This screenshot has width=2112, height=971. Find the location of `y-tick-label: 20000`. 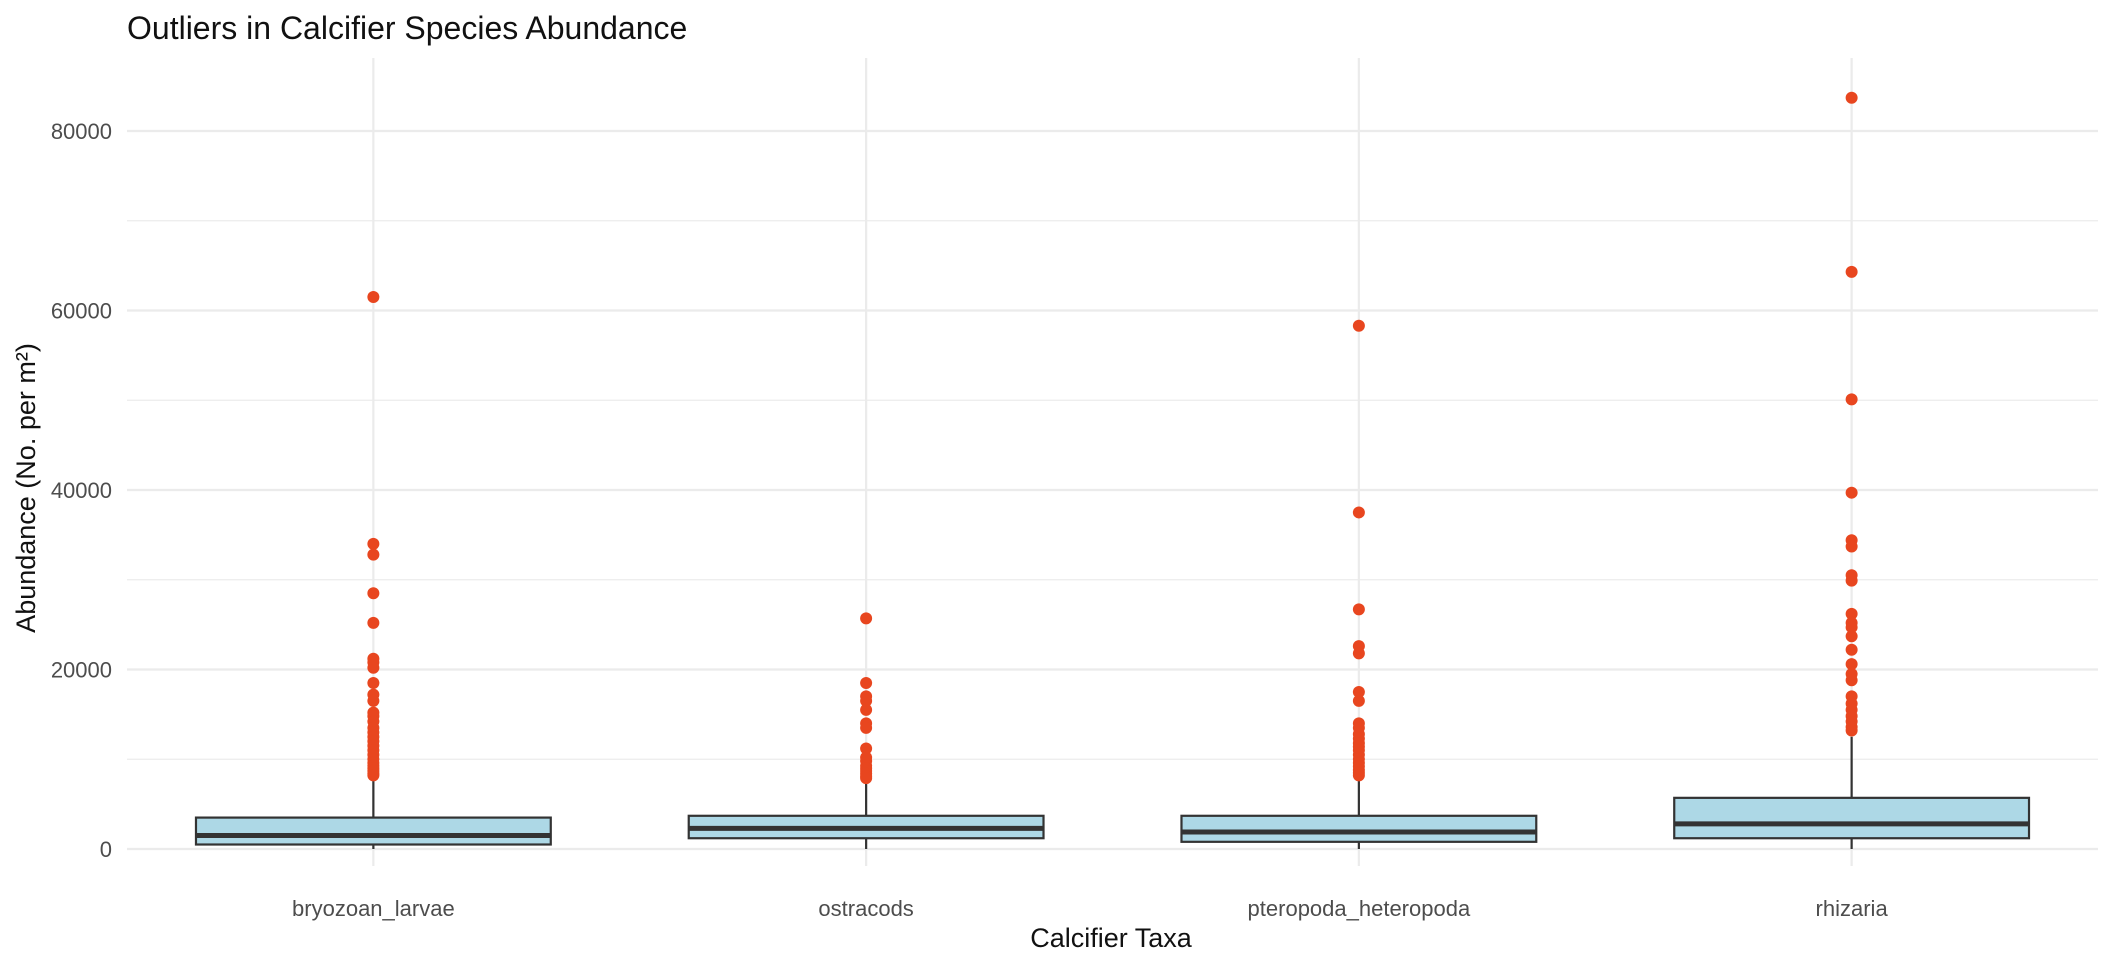

y-tick-label: 20000 is located at coordinates (81, 670).